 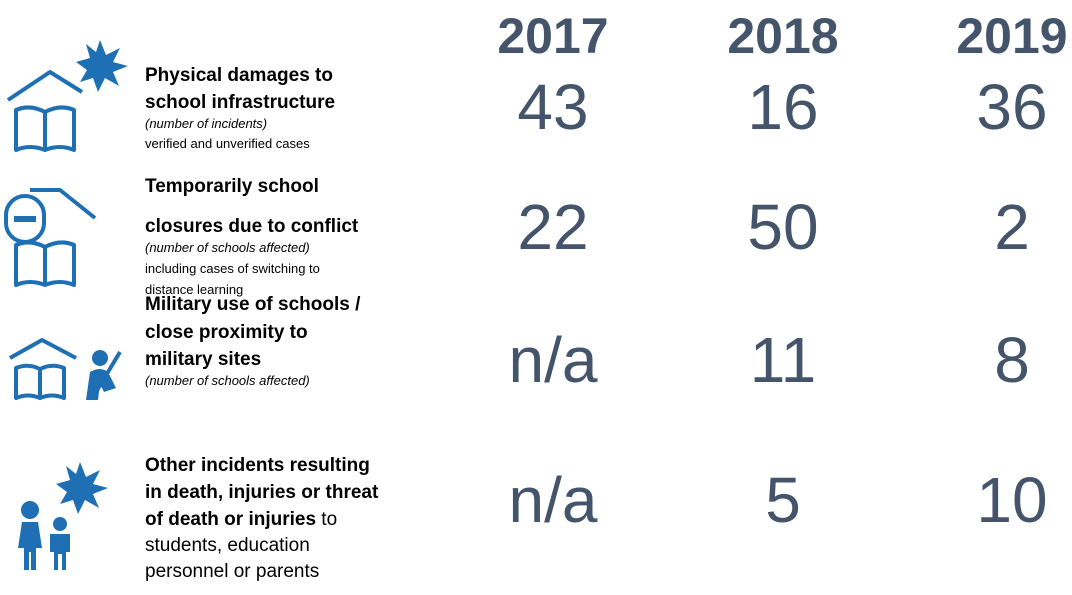 What do you see at coordinates (1011, 500) in the screenshot?
I see `cell-value: 10` at bounding box center [1011, 500].